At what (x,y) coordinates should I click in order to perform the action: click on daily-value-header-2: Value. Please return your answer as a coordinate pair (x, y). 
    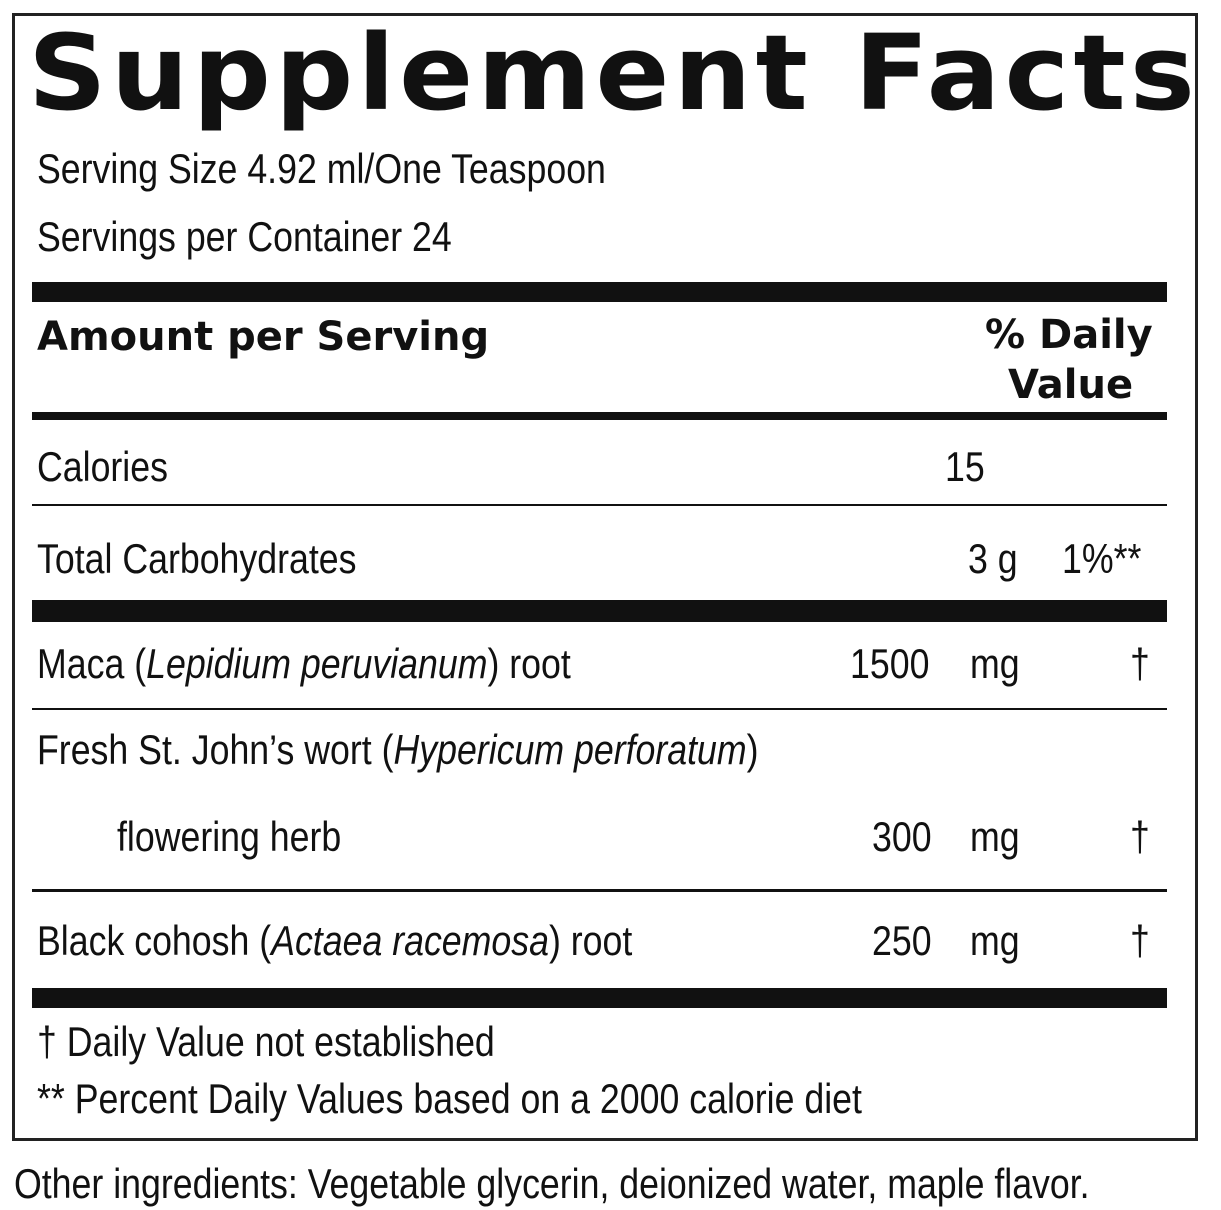
    Looking at the image, I should click on (1071, 385).